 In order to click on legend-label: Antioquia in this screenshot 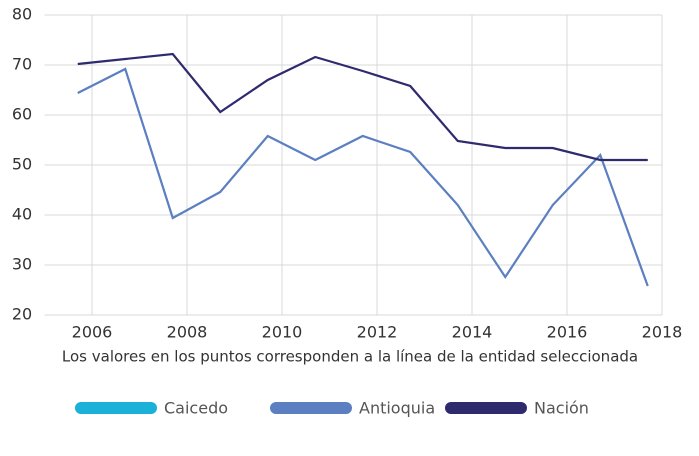, I will do `click(397, 408)`.